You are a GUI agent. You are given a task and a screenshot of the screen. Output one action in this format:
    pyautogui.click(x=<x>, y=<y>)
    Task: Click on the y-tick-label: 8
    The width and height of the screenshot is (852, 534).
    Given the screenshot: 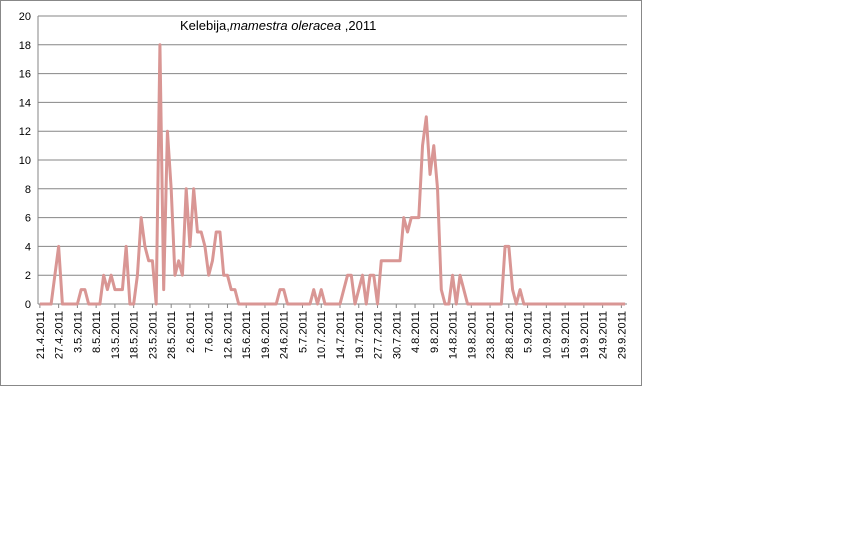 What is the action you would take?
    pyautogui.click(x=28, y=190)
    